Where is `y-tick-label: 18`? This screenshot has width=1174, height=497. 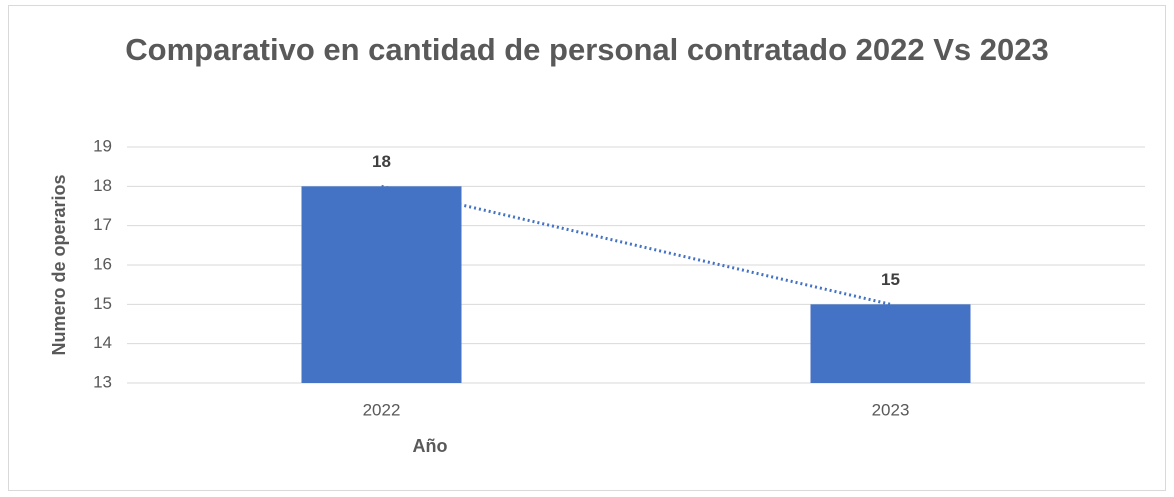 y-tick-label: 18 is located at coordinates (102, 185).